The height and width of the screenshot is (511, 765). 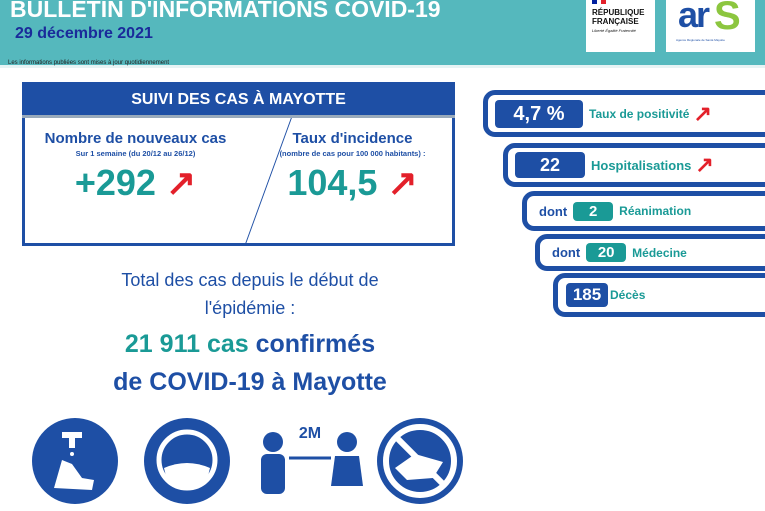 What do you see at coordinates (593, 211) in the screenshot?
I see `reanimation-value: 2` at bounding box center [593, 211].